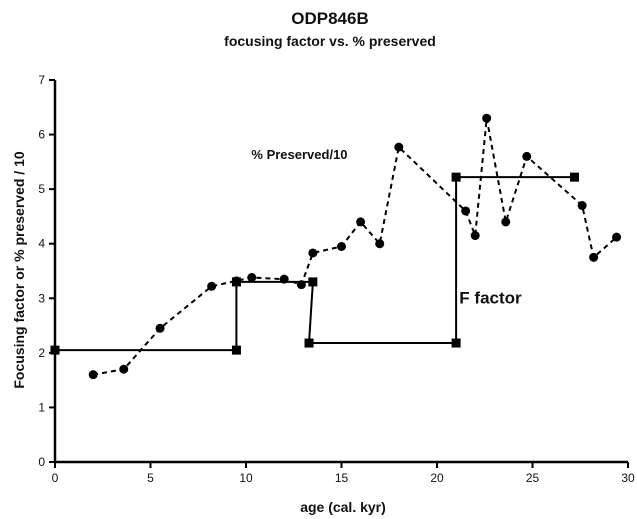 The width and height of the screenshot is (637, 519). I want to click on y-tick-label: 7, so click(41, 80).